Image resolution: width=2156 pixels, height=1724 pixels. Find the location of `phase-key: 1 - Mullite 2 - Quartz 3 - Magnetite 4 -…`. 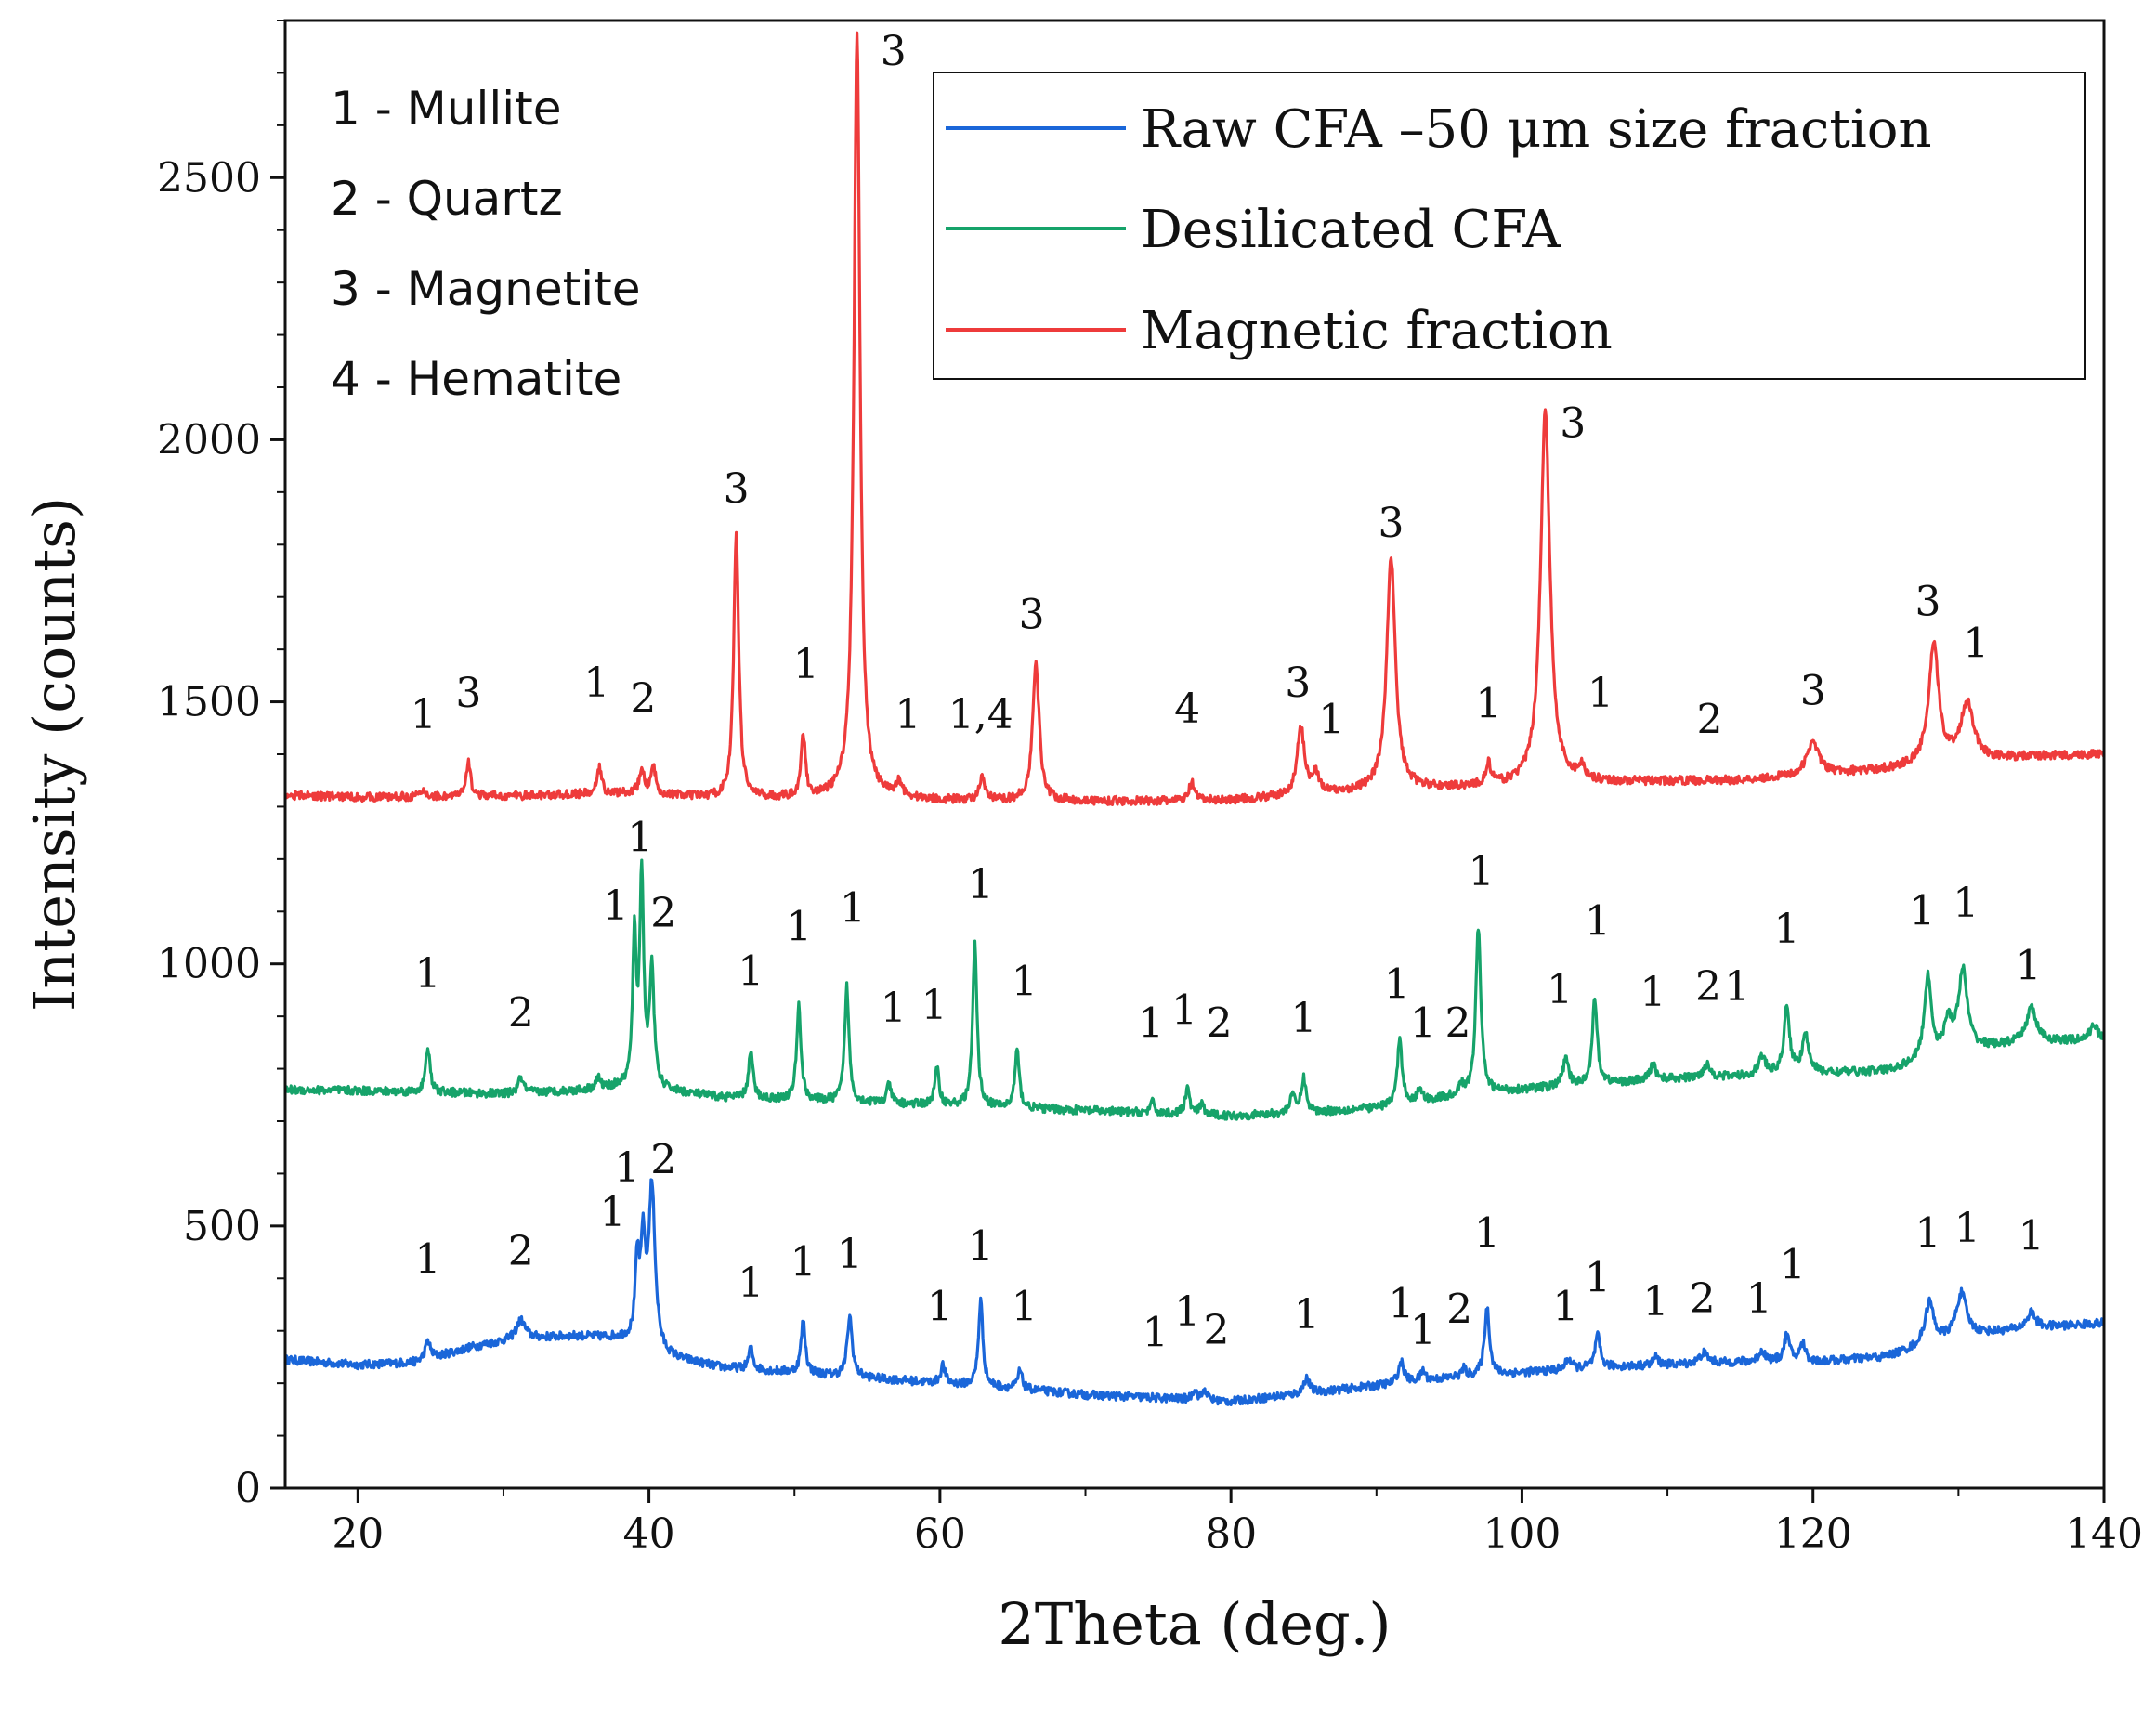

phase-key: 1 - Mullite 2 - Quartz 3 - Magnetite 4 -… is located at coordinates (485, 244).